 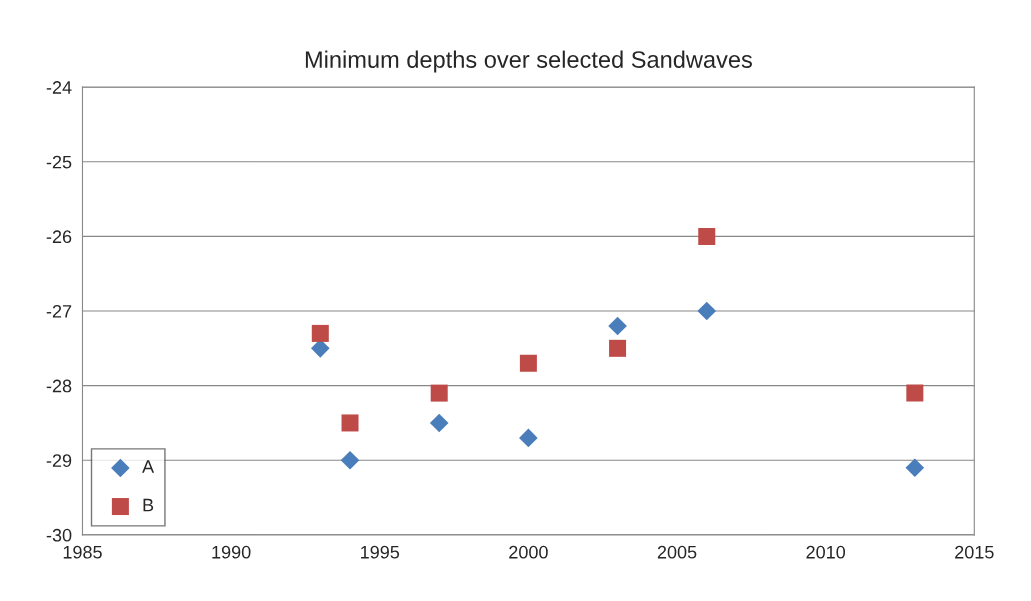 I want to click on chart-title: Minimum depths over selected Sandwaves, so click(x=528, y=61).